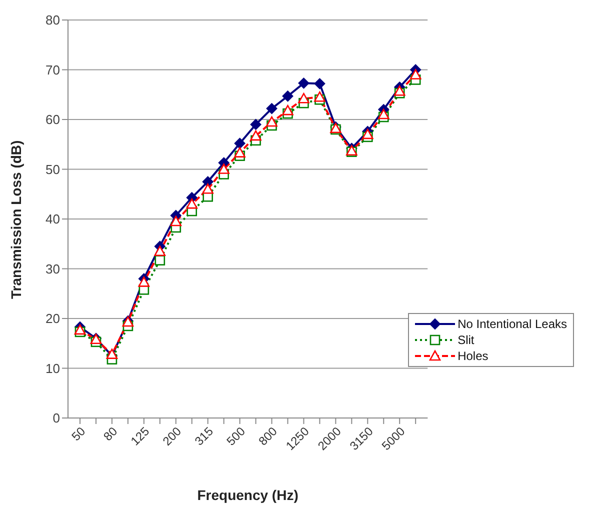  Describe the element at coordinates (53, 20) in the screenshot. I see `y-tick-label: 80` at that location.